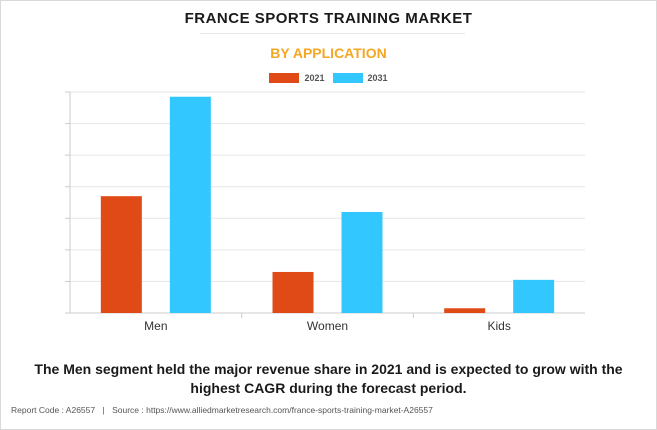 Image resolution: width=657 pixels, height=430 pixels. What do you see at coordinates (155, 326) in the screenshot?
I see `x-tick-label: Men` at bounding box center [155, 326].